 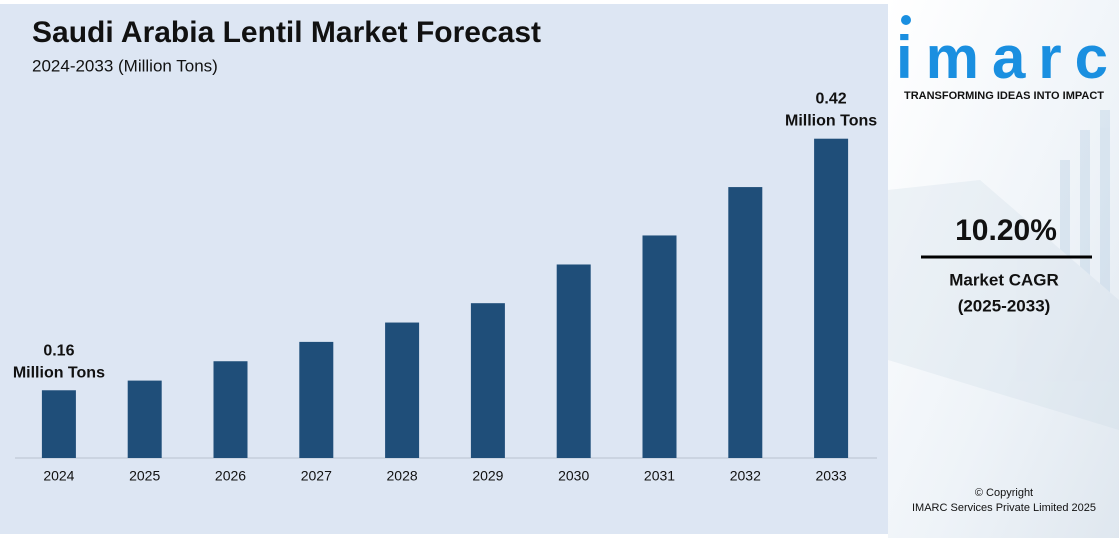 I want to click on x-tick-label: 2027, so click(x=316, y=476).